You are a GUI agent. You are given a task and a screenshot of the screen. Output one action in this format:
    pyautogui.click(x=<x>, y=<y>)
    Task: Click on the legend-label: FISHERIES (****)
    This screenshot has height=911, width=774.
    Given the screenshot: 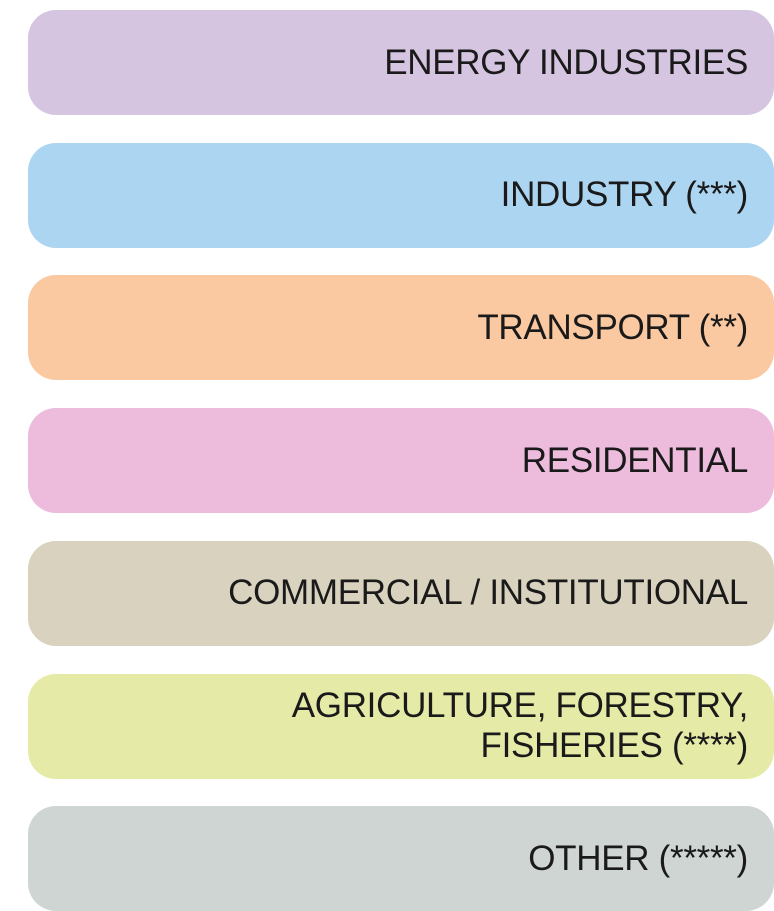 What is the action you would take?
    pyautogui.click(x=614, y=745)
    